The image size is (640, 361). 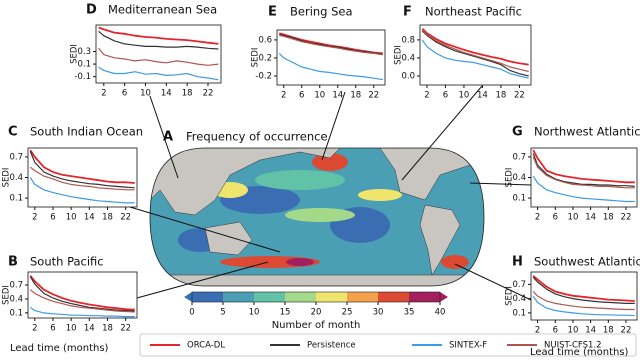 What do you see at coordinates (67, 262) in the screenshot?
I see `panel-title: South Pacific` at bounding box center [67, 262].